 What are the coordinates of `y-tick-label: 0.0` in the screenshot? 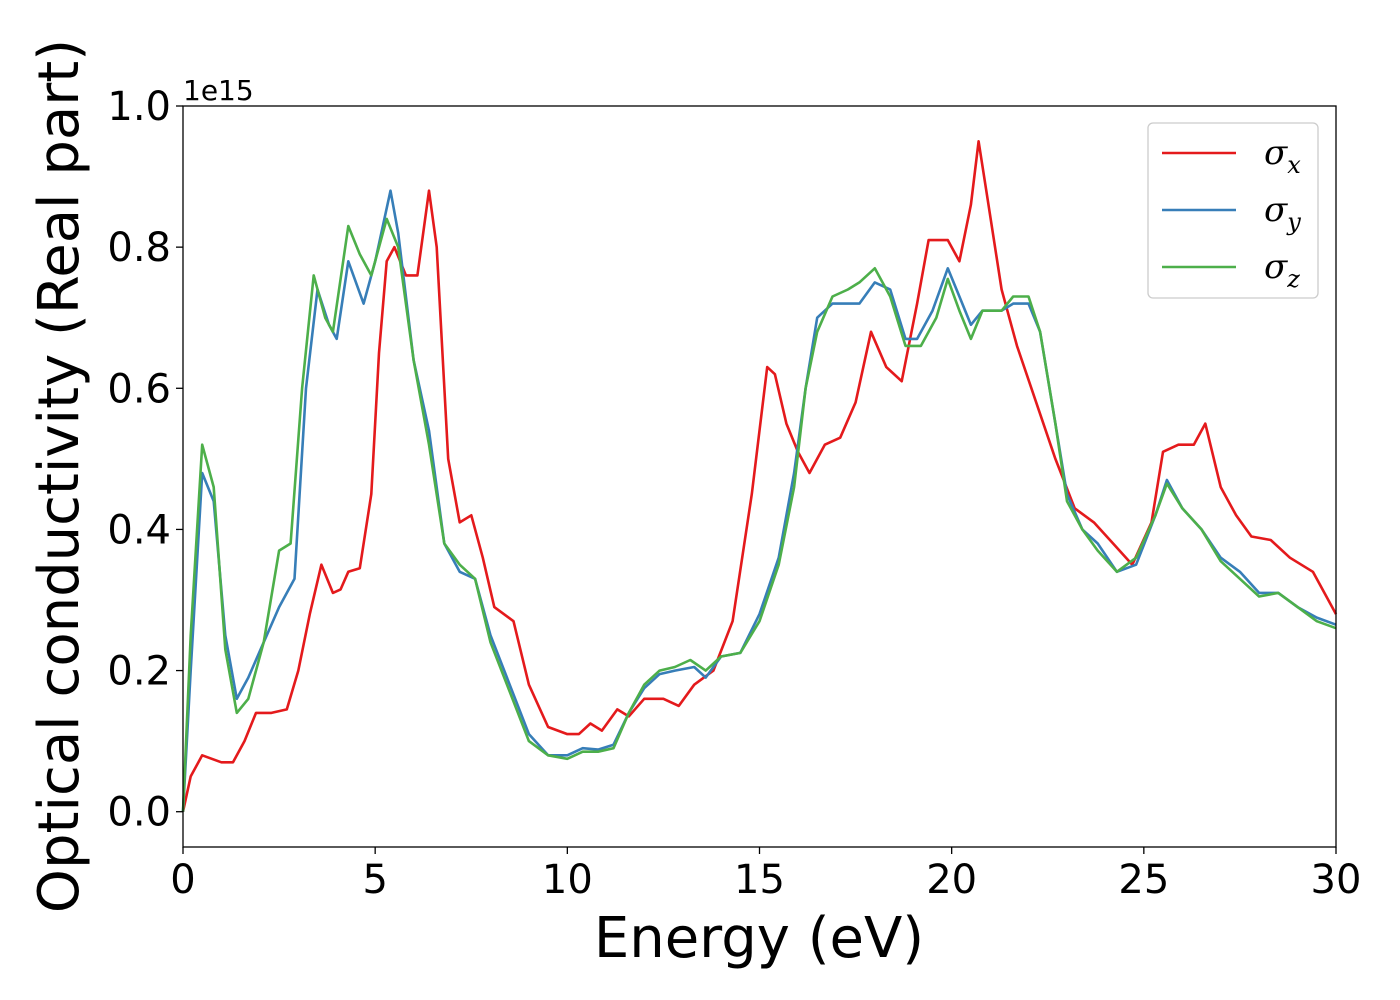 It's located at (139, 813).